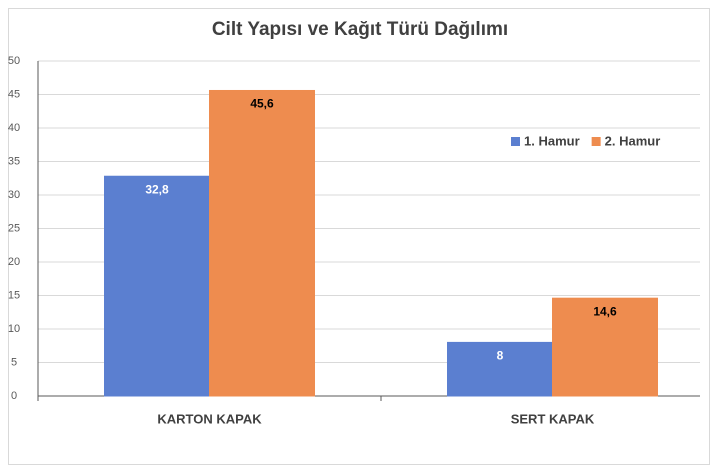  I want to click on y-tick-label: 20, so click(14, 262).